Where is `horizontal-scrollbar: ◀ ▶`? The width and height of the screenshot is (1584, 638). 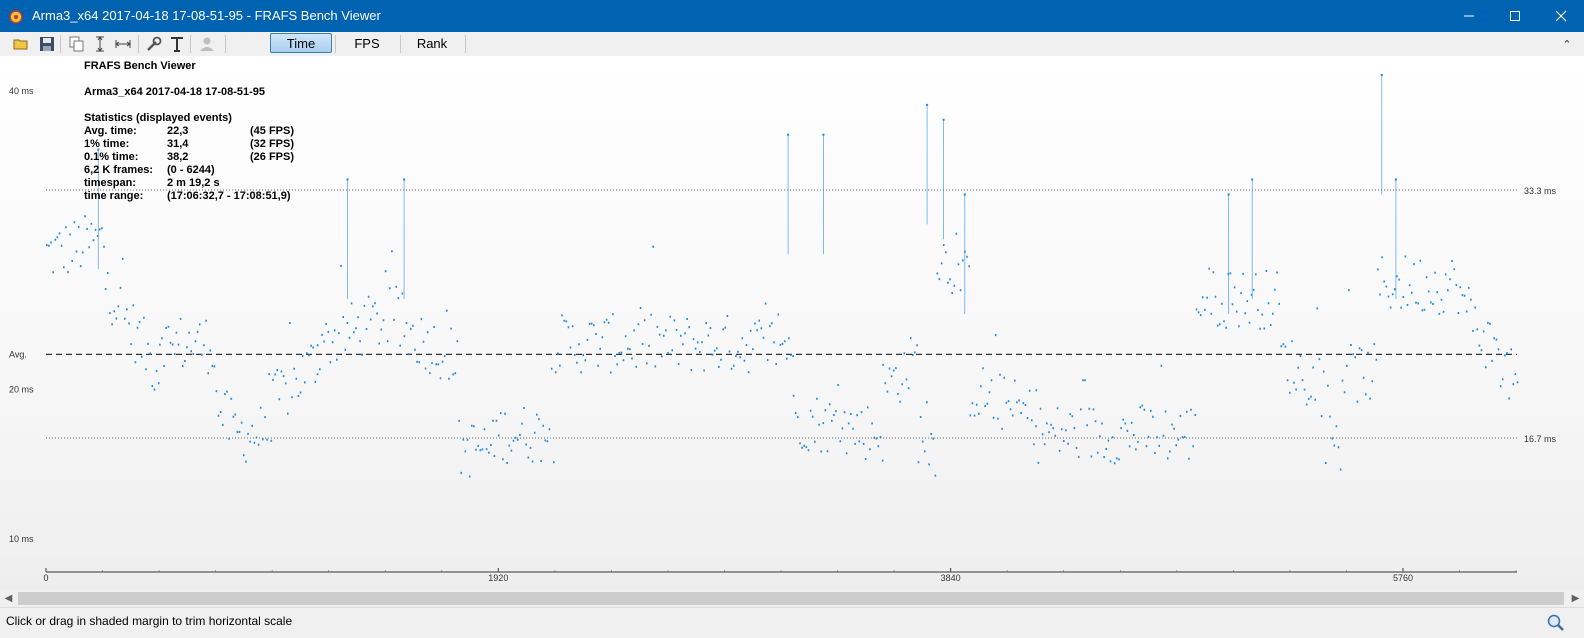
horizontal-scrollbar: ◀ ▶ is located at coordinates (792, 598).